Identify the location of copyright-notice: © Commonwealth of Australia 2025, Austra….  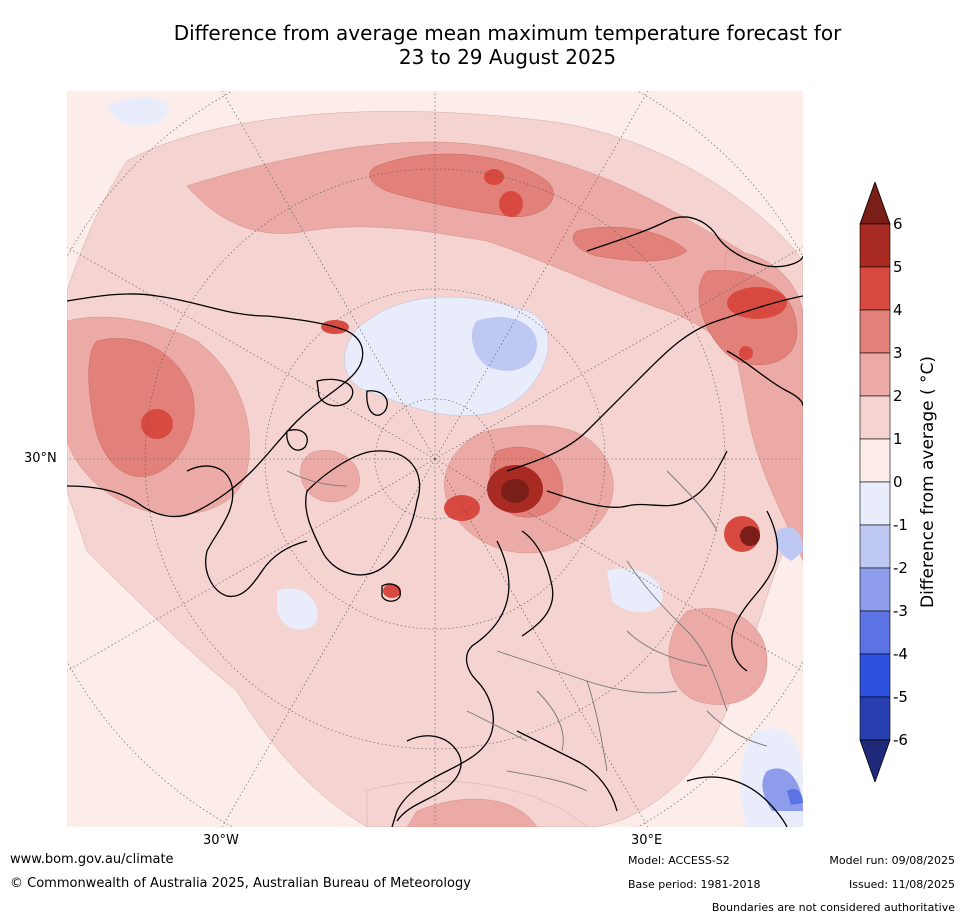
(240, 883).